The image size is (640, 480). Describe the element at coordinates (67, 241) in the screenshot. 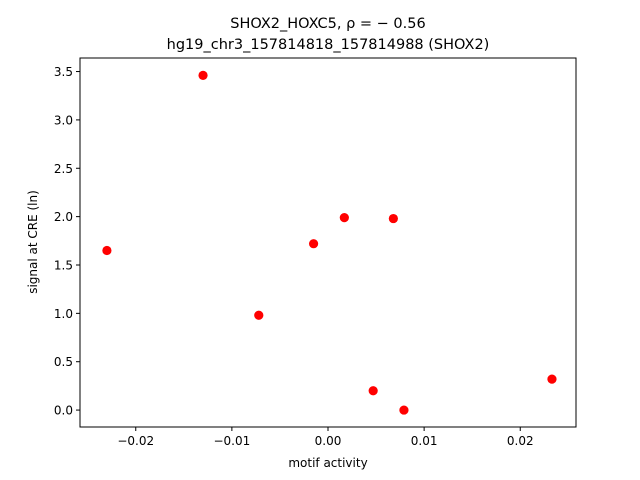

I see `y-axis-ticks: 0.0 0.5 1.0 1.5 2.0 2.5 3.0 3.5` at that location.